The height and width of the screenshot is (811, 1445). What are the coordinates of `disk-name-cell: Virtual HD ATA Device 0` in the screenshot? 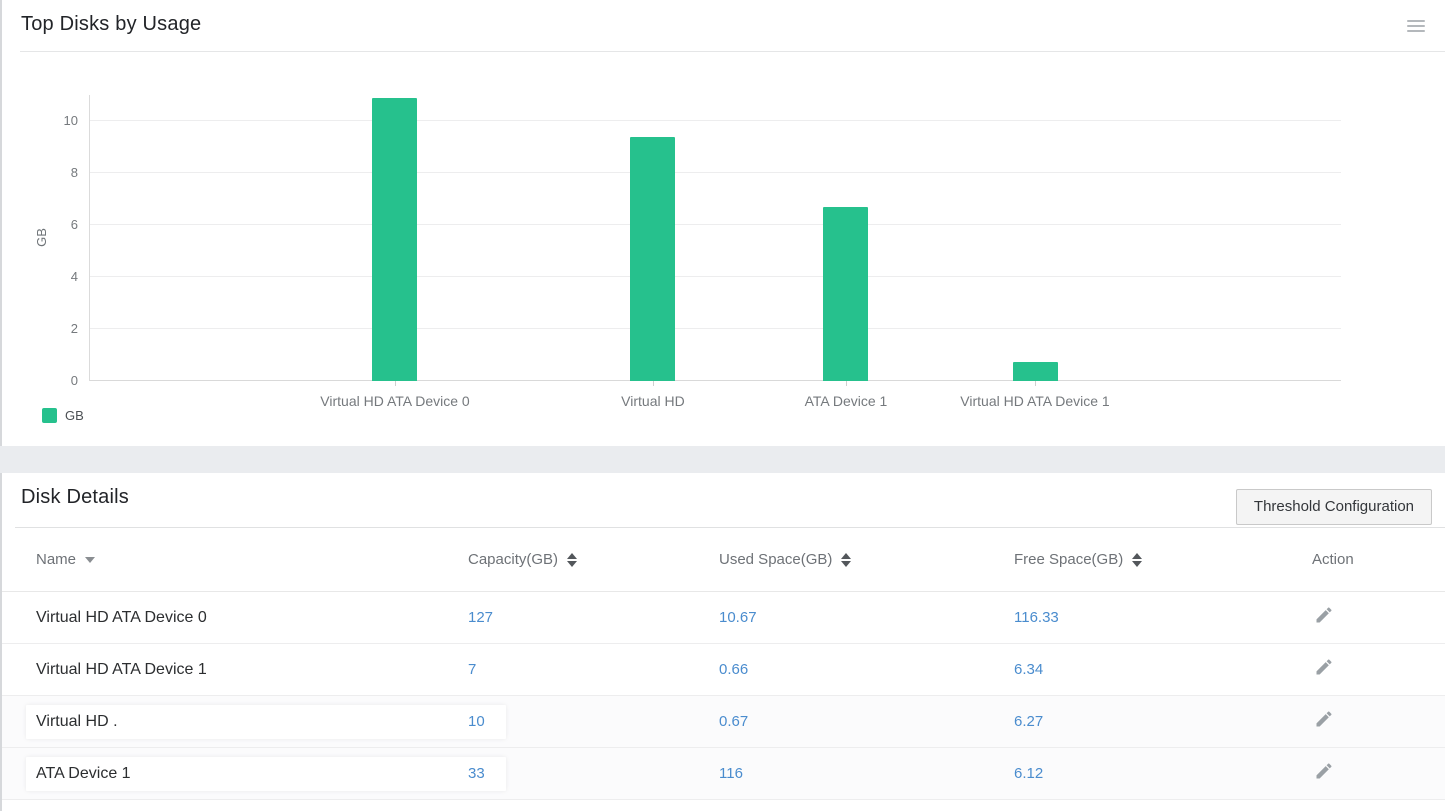 It's located at (121, 617).